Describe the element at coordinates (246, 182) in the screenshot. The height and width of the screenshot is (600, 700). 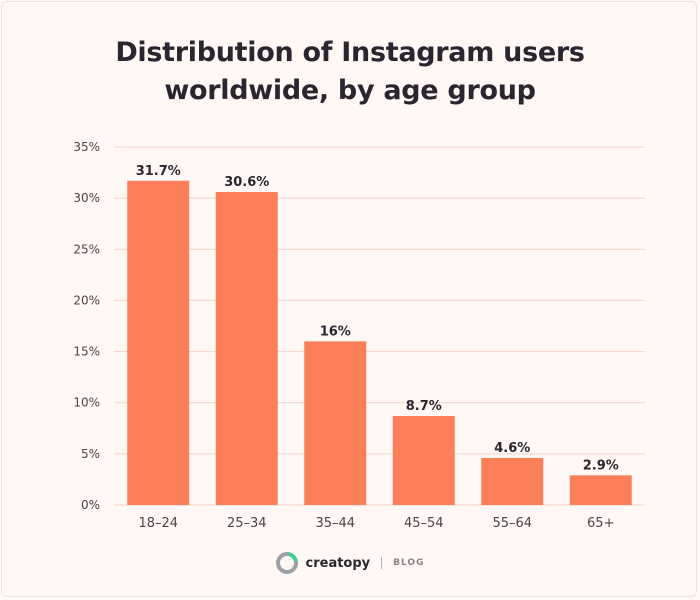
I see `data-label: 30.6%` at that location.